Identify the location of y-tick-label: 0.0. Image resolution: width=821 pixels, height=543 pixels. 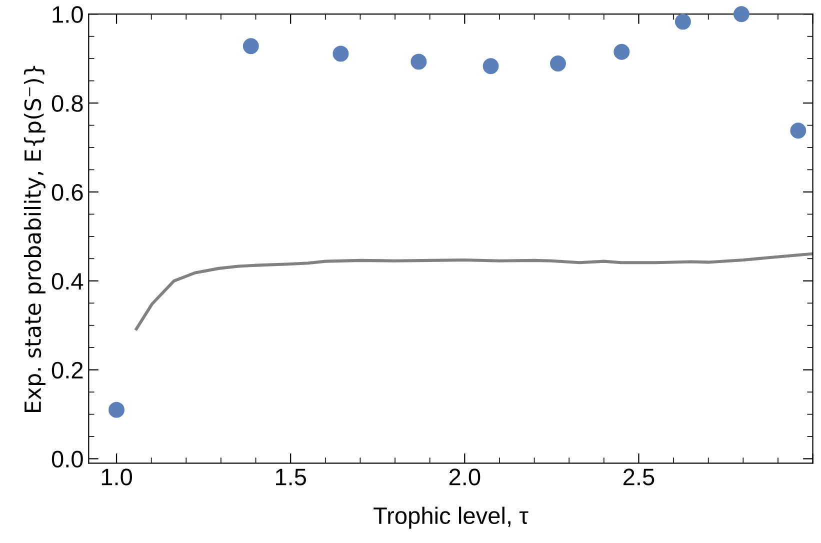
(67, 459).